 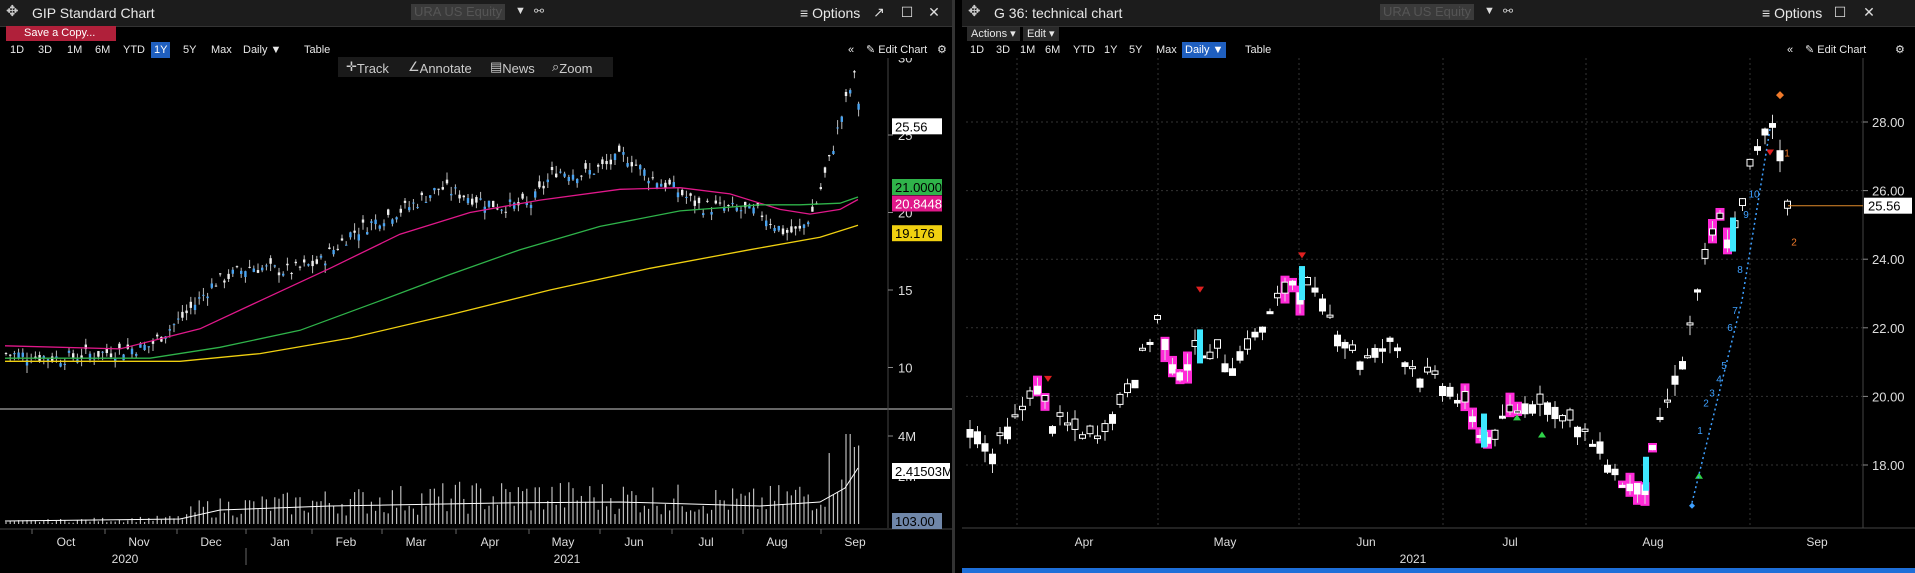 What do you see at coordinates (879, 12) in the screenshot?
I see `popout-icon: ↗` at bounding box center [879, 12].